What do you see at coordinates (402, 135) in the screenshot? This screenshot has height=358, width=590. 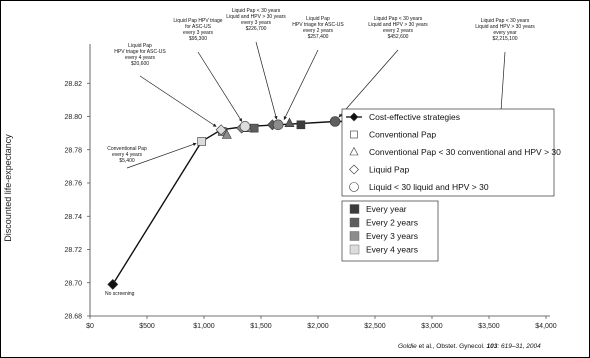 I see `legend-label: Conventional Pap` at bounding box center [402, 135].